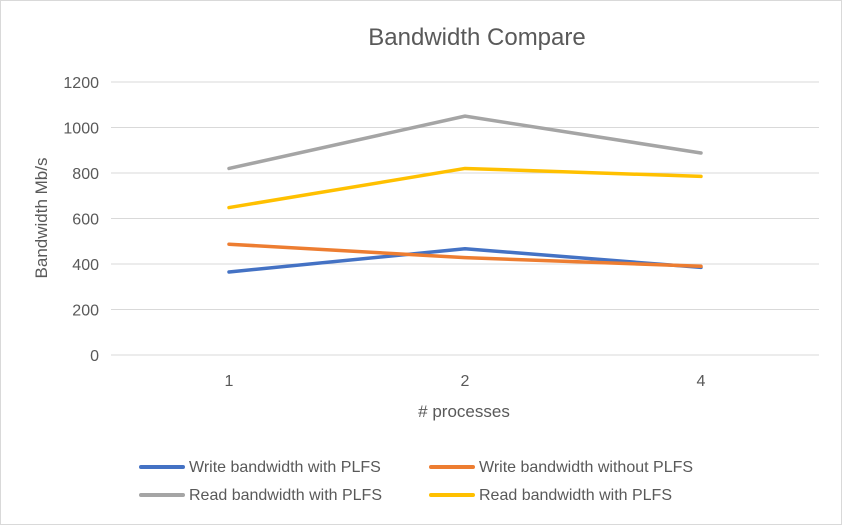 The width and height of the screenshot is (842, 525). Describe the element at coordinates (85, 311) in the screenshot. I see `y-tick-label: 200` at that location.